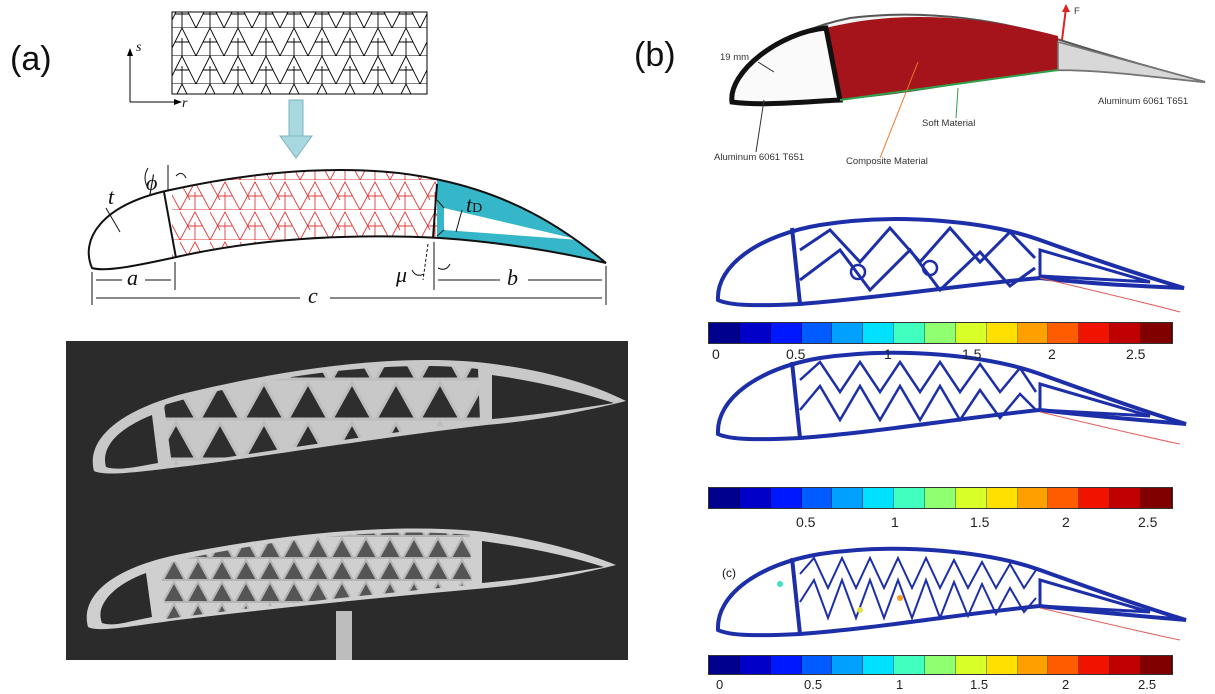  What do you see at coordinates (940, 523) in the screenshot?
I see `colorbar-2-ticks: 0.5 1 1.5 2 2.5` at bounding box center [940, 523].